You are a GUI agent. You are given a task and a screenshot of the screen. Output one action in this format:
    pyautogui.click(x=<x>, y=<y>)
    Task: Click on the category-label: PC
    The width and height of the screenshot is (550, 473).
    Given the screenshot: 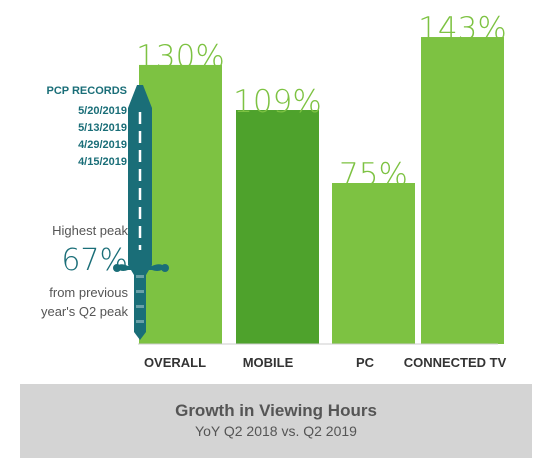 What is the action you would take?
    pyautogui.click(x=365, y=362)
    